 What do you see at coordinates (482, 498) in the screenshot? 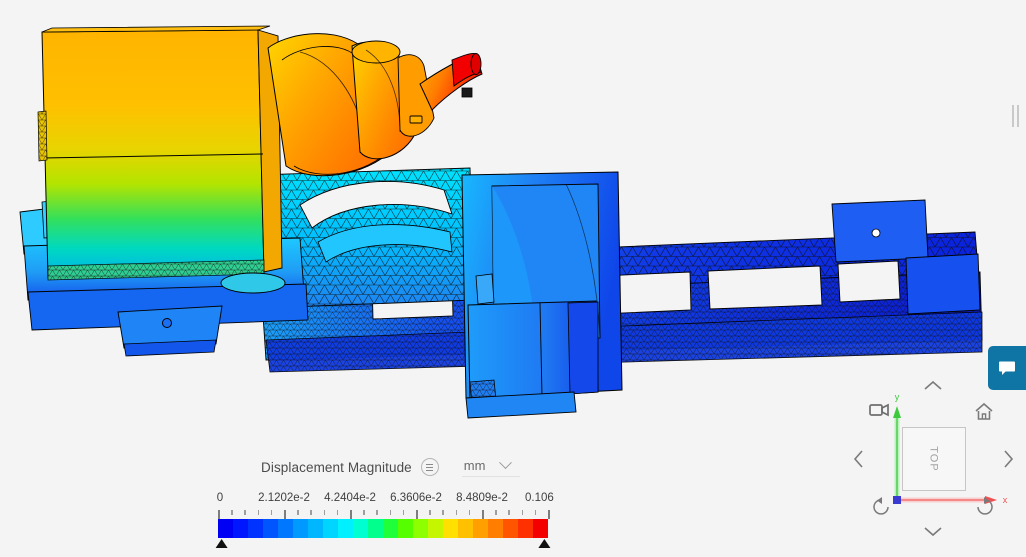
I see `legend-tick-label: 8.4809e-2` at bounding box center [482, 498].